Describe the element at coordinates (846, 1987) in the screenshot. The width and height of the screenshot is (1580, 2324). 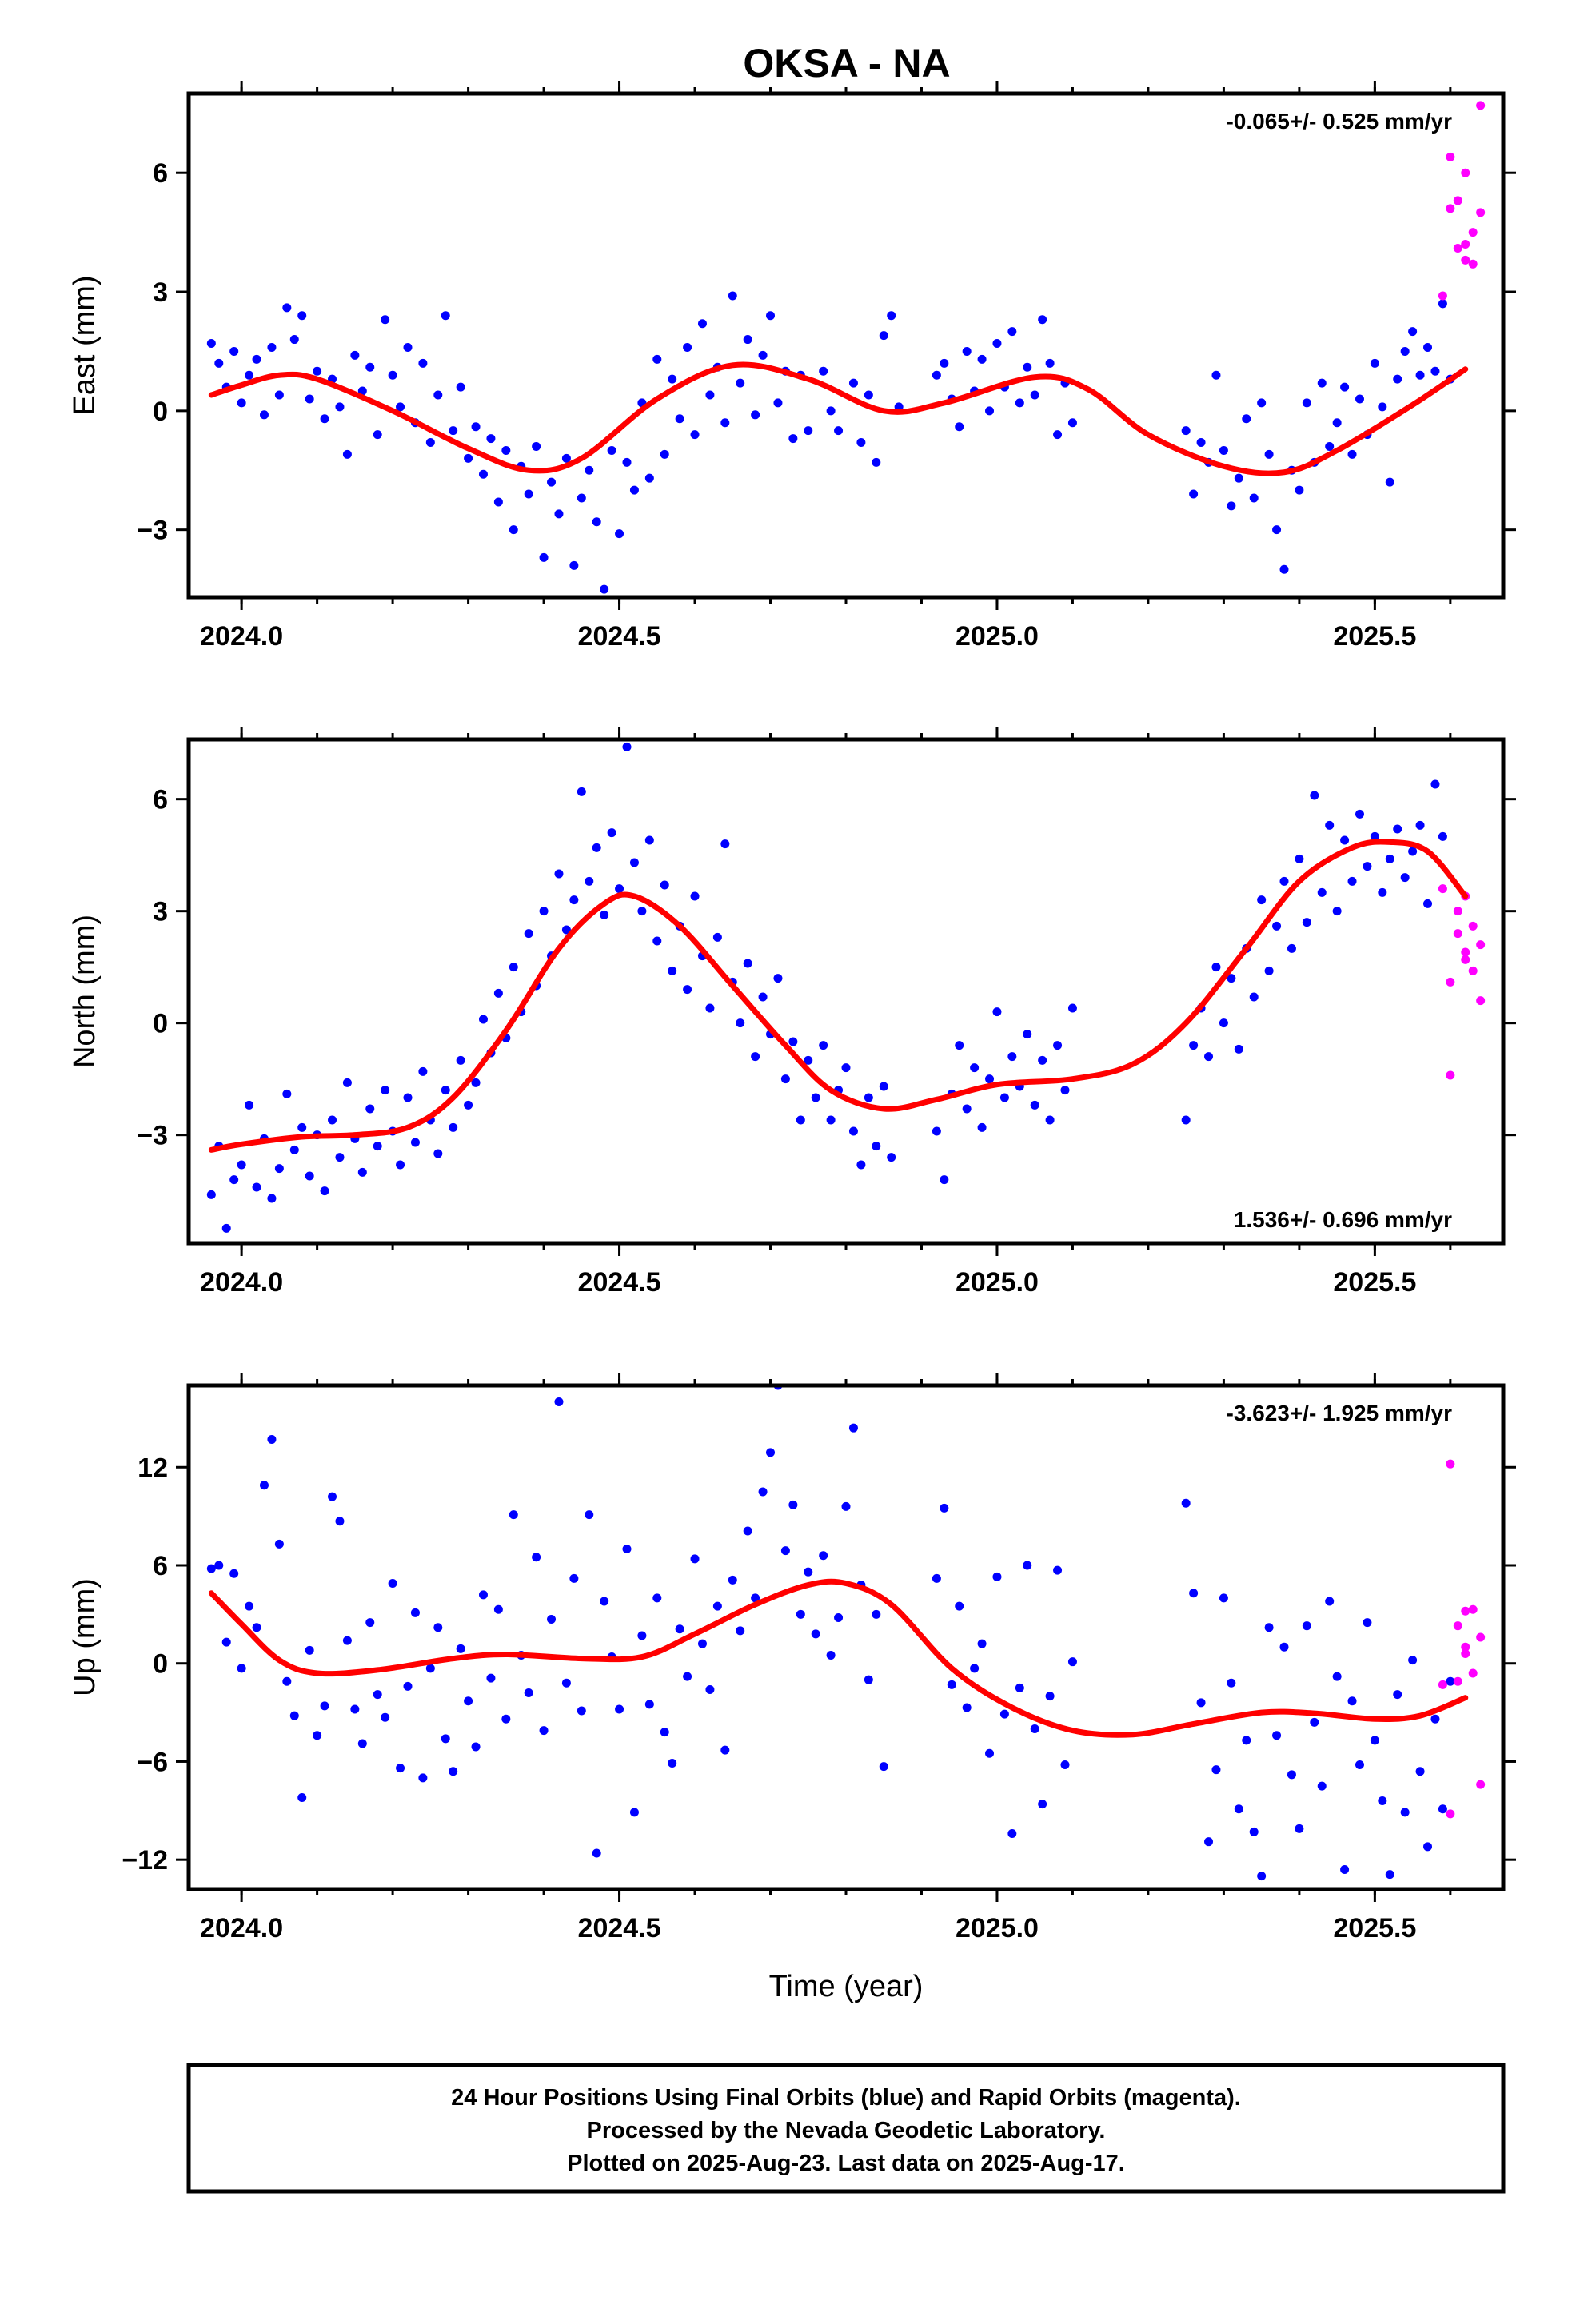
I see `x-axis-label: Time (year)` at that location.